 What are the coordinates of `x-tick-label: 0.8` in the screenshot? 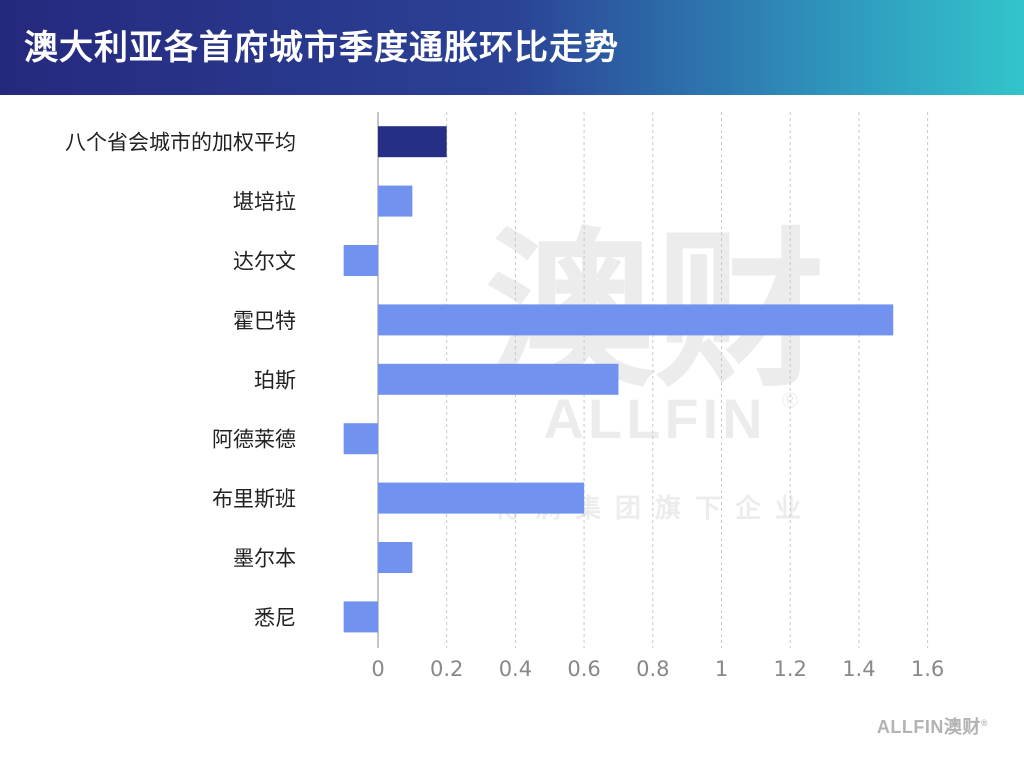 It's located at (652, 669).